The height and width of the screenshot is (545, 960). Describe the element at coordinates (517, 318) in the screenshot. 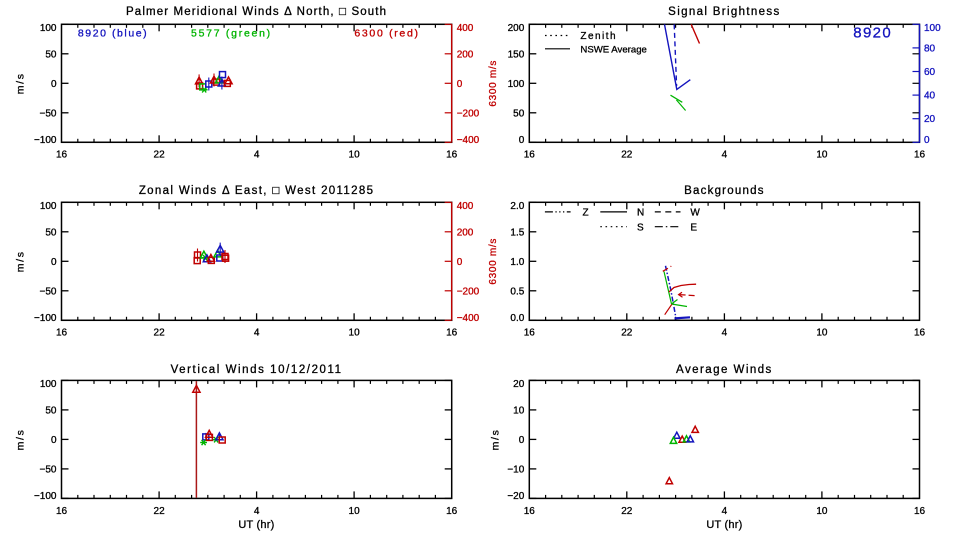

I see `svg-text: 0.0` at that location.